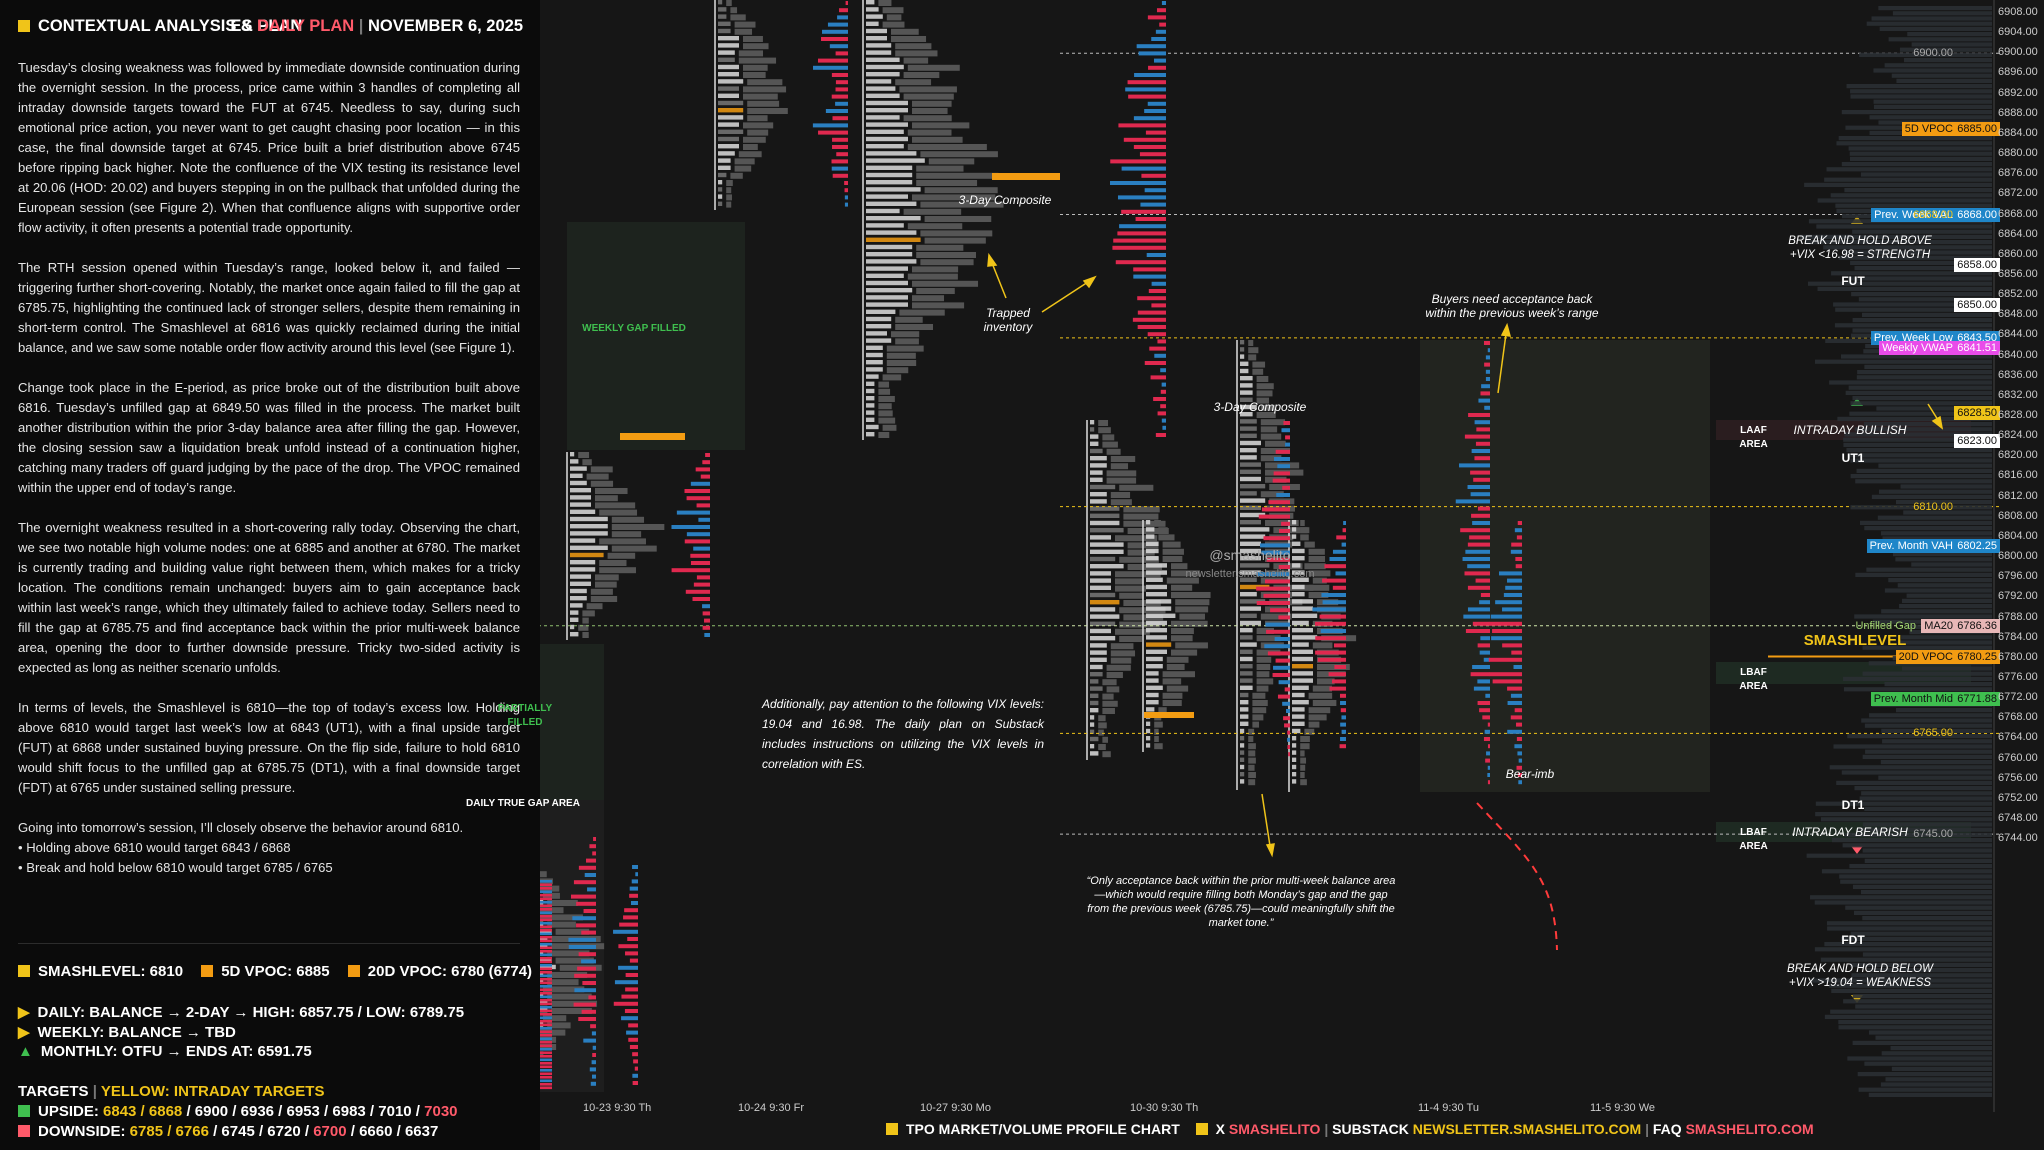 The image size is (2044, 1150). I want to click on y-tick-label: 6892.00, so click(2018, 92).